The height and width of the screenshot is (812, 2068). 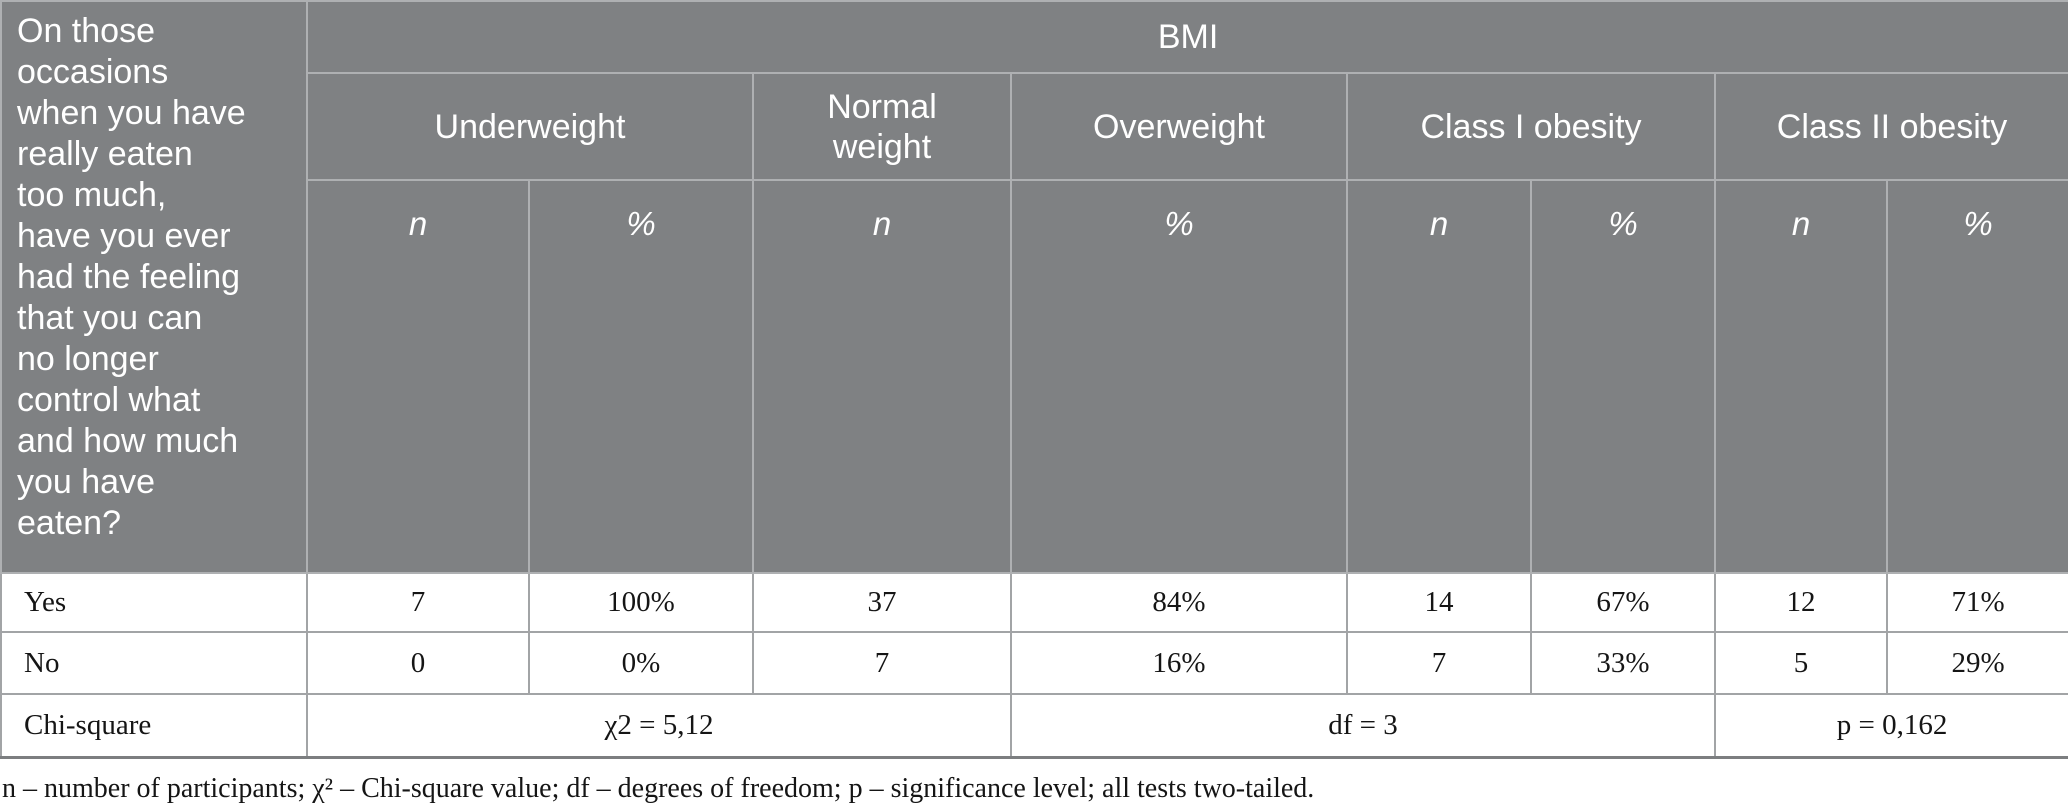 I want to click on subheader-pct-underweight: %, so click(x=641, y=376).